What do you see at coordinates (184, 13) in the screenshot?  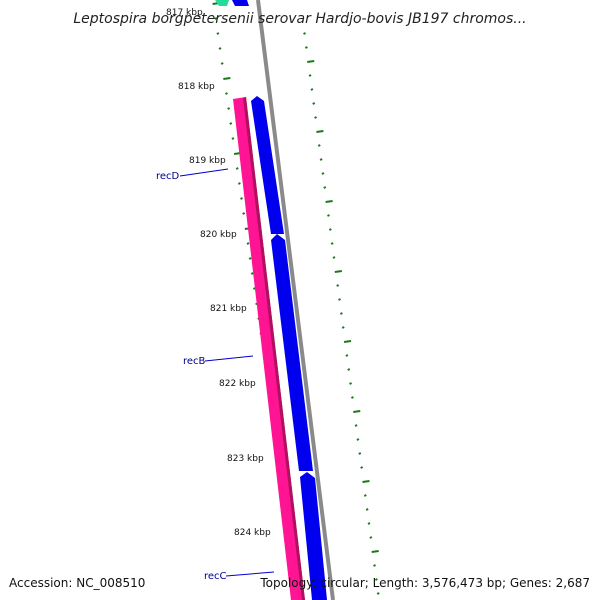 I see `tick-label-817: 817 kbp` at bounding box center [184, 13].